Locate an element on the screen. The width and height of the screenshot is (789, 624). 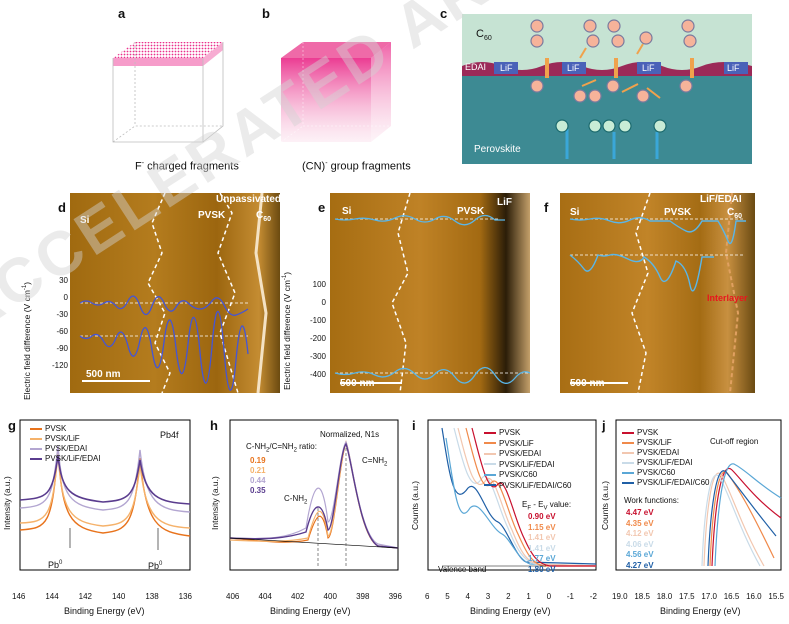
panel-f-label: f is located at coordinates (546, 207).